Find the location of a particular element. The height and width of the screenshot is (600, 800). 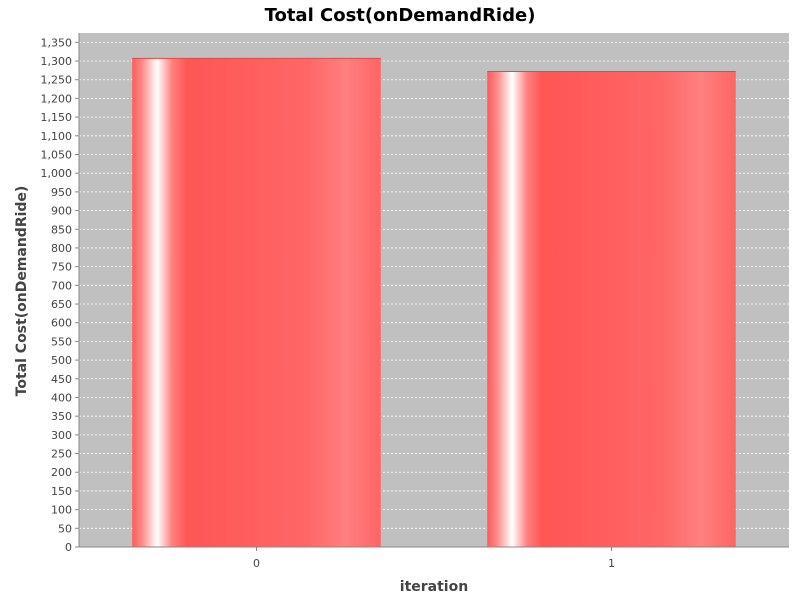

y-tick-label: 950 is located at coordinates (61, 192).